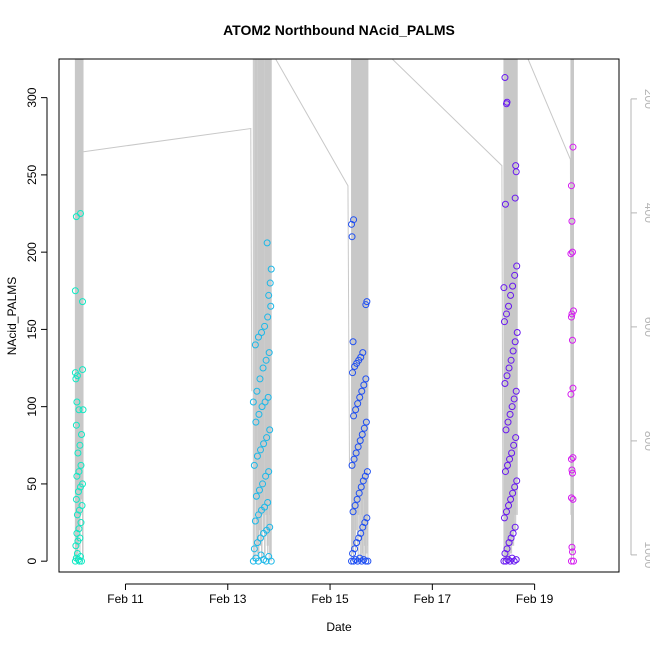 This screenshot has width=650, height=650. What do you see at coordinates (535, 599) in the screenshot?
I see `x-tick-label: Feb 19` at bounding box center [535, 599].